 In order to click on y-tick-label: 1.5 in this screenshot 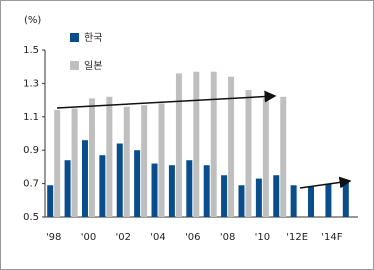, I will do `click(31, 50)`.